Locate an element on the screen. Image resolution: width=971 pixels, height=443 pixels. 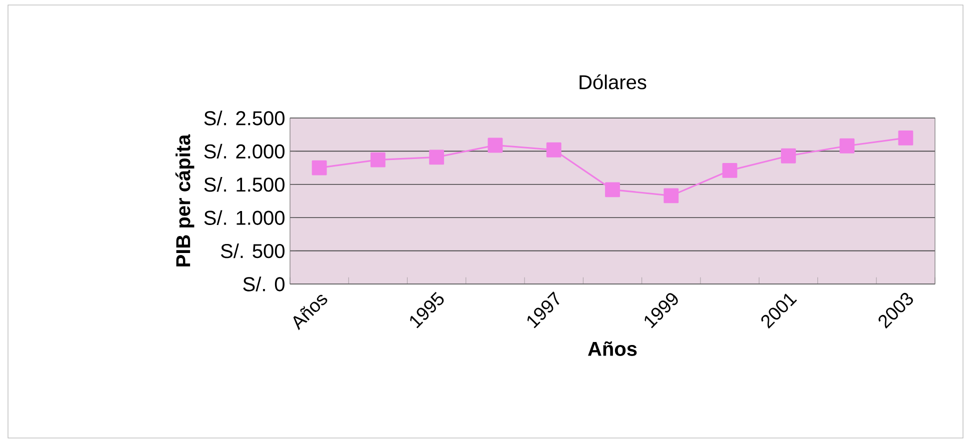
y-axis-title: PIB per cápita is located at coordinates (184, 200).